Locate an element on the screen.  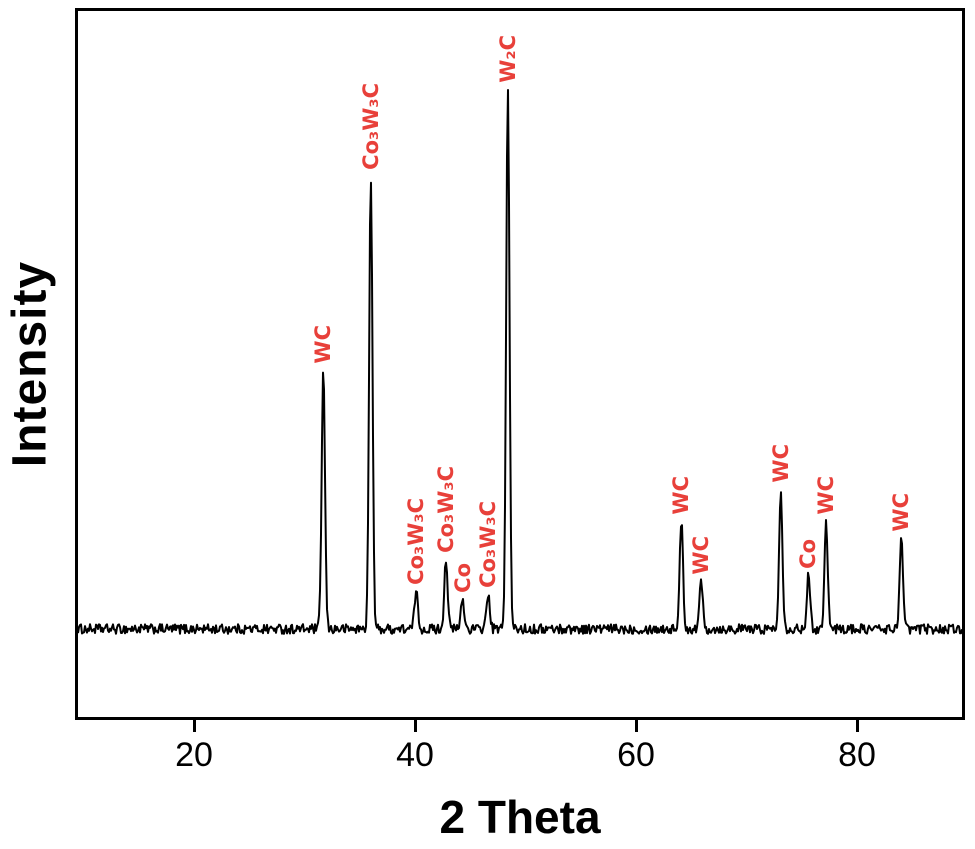
x-tick-label: 80 is located at coordinates (857, 755).